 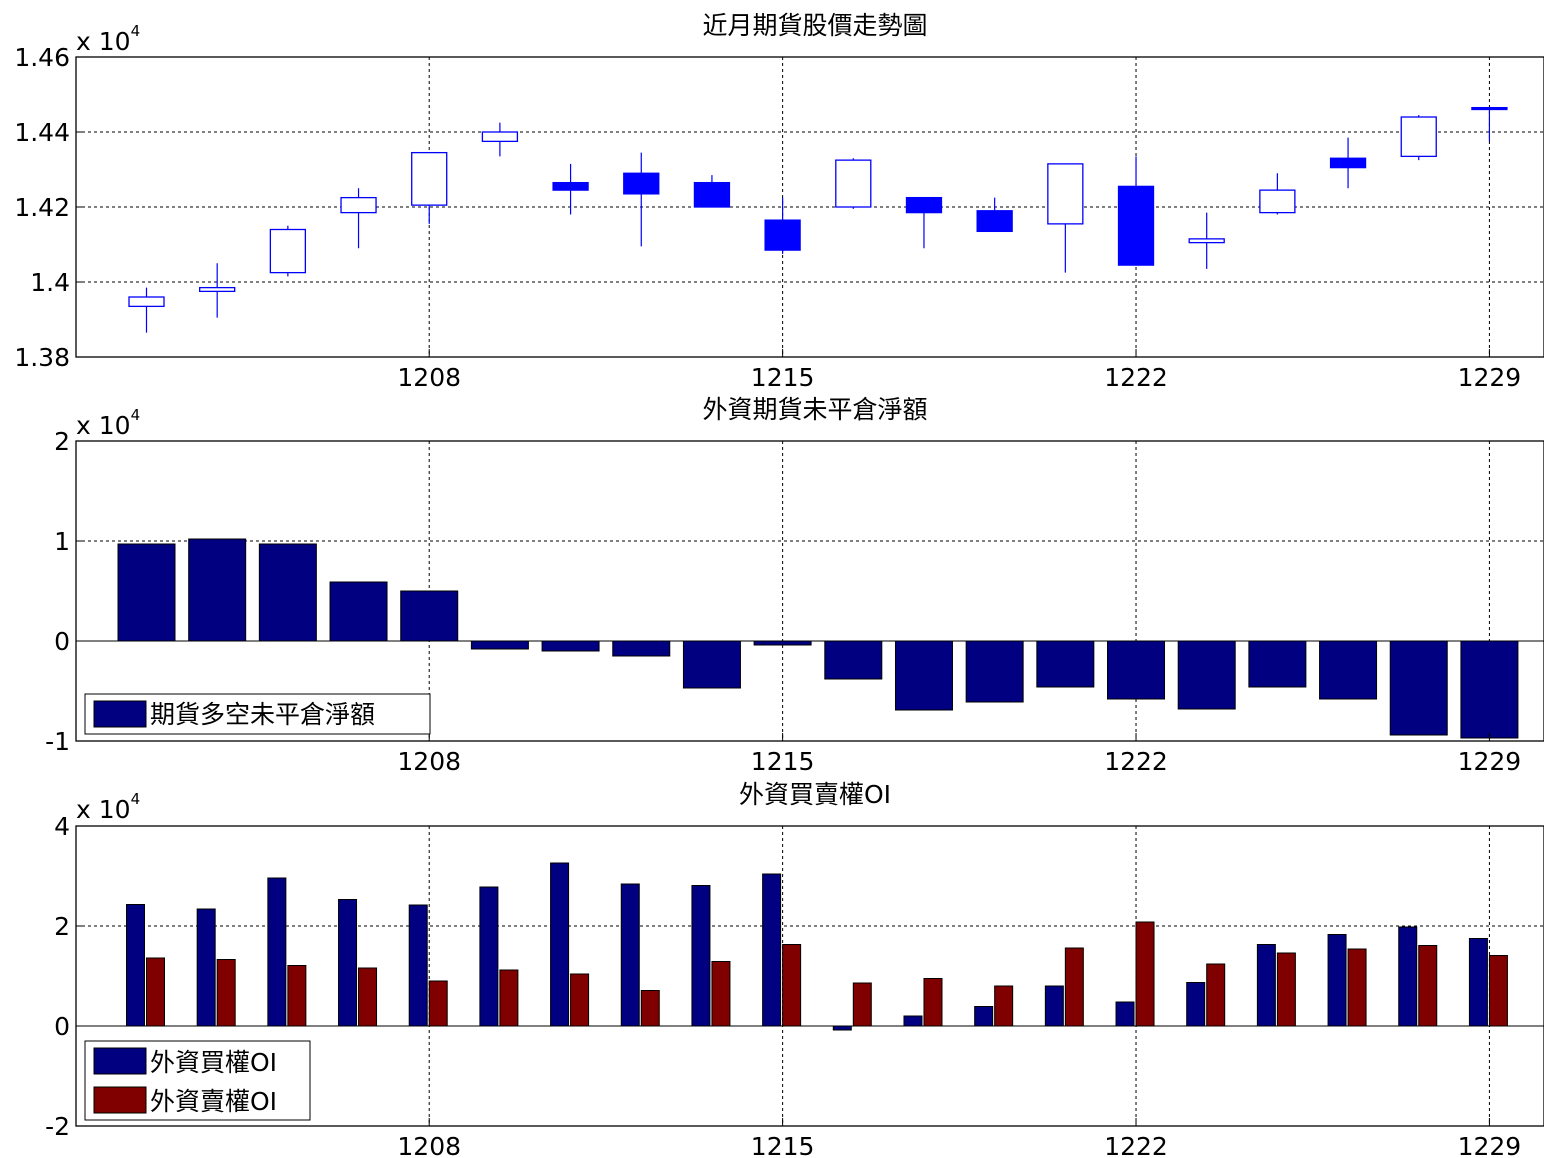 I want to click on futures-oi-y-multiplier: x 104, so click(x=108, y=423).